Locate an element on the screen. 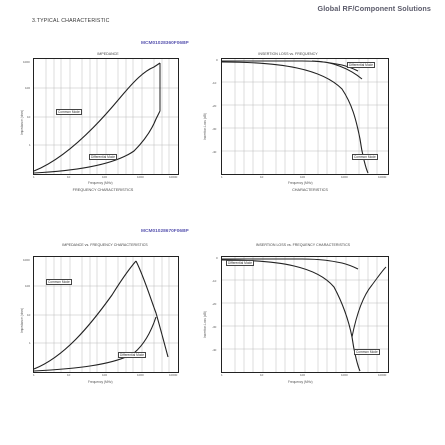  plot-caption: FREQUENCY CHARACTERISTICS is located at coordinates (103, 190).